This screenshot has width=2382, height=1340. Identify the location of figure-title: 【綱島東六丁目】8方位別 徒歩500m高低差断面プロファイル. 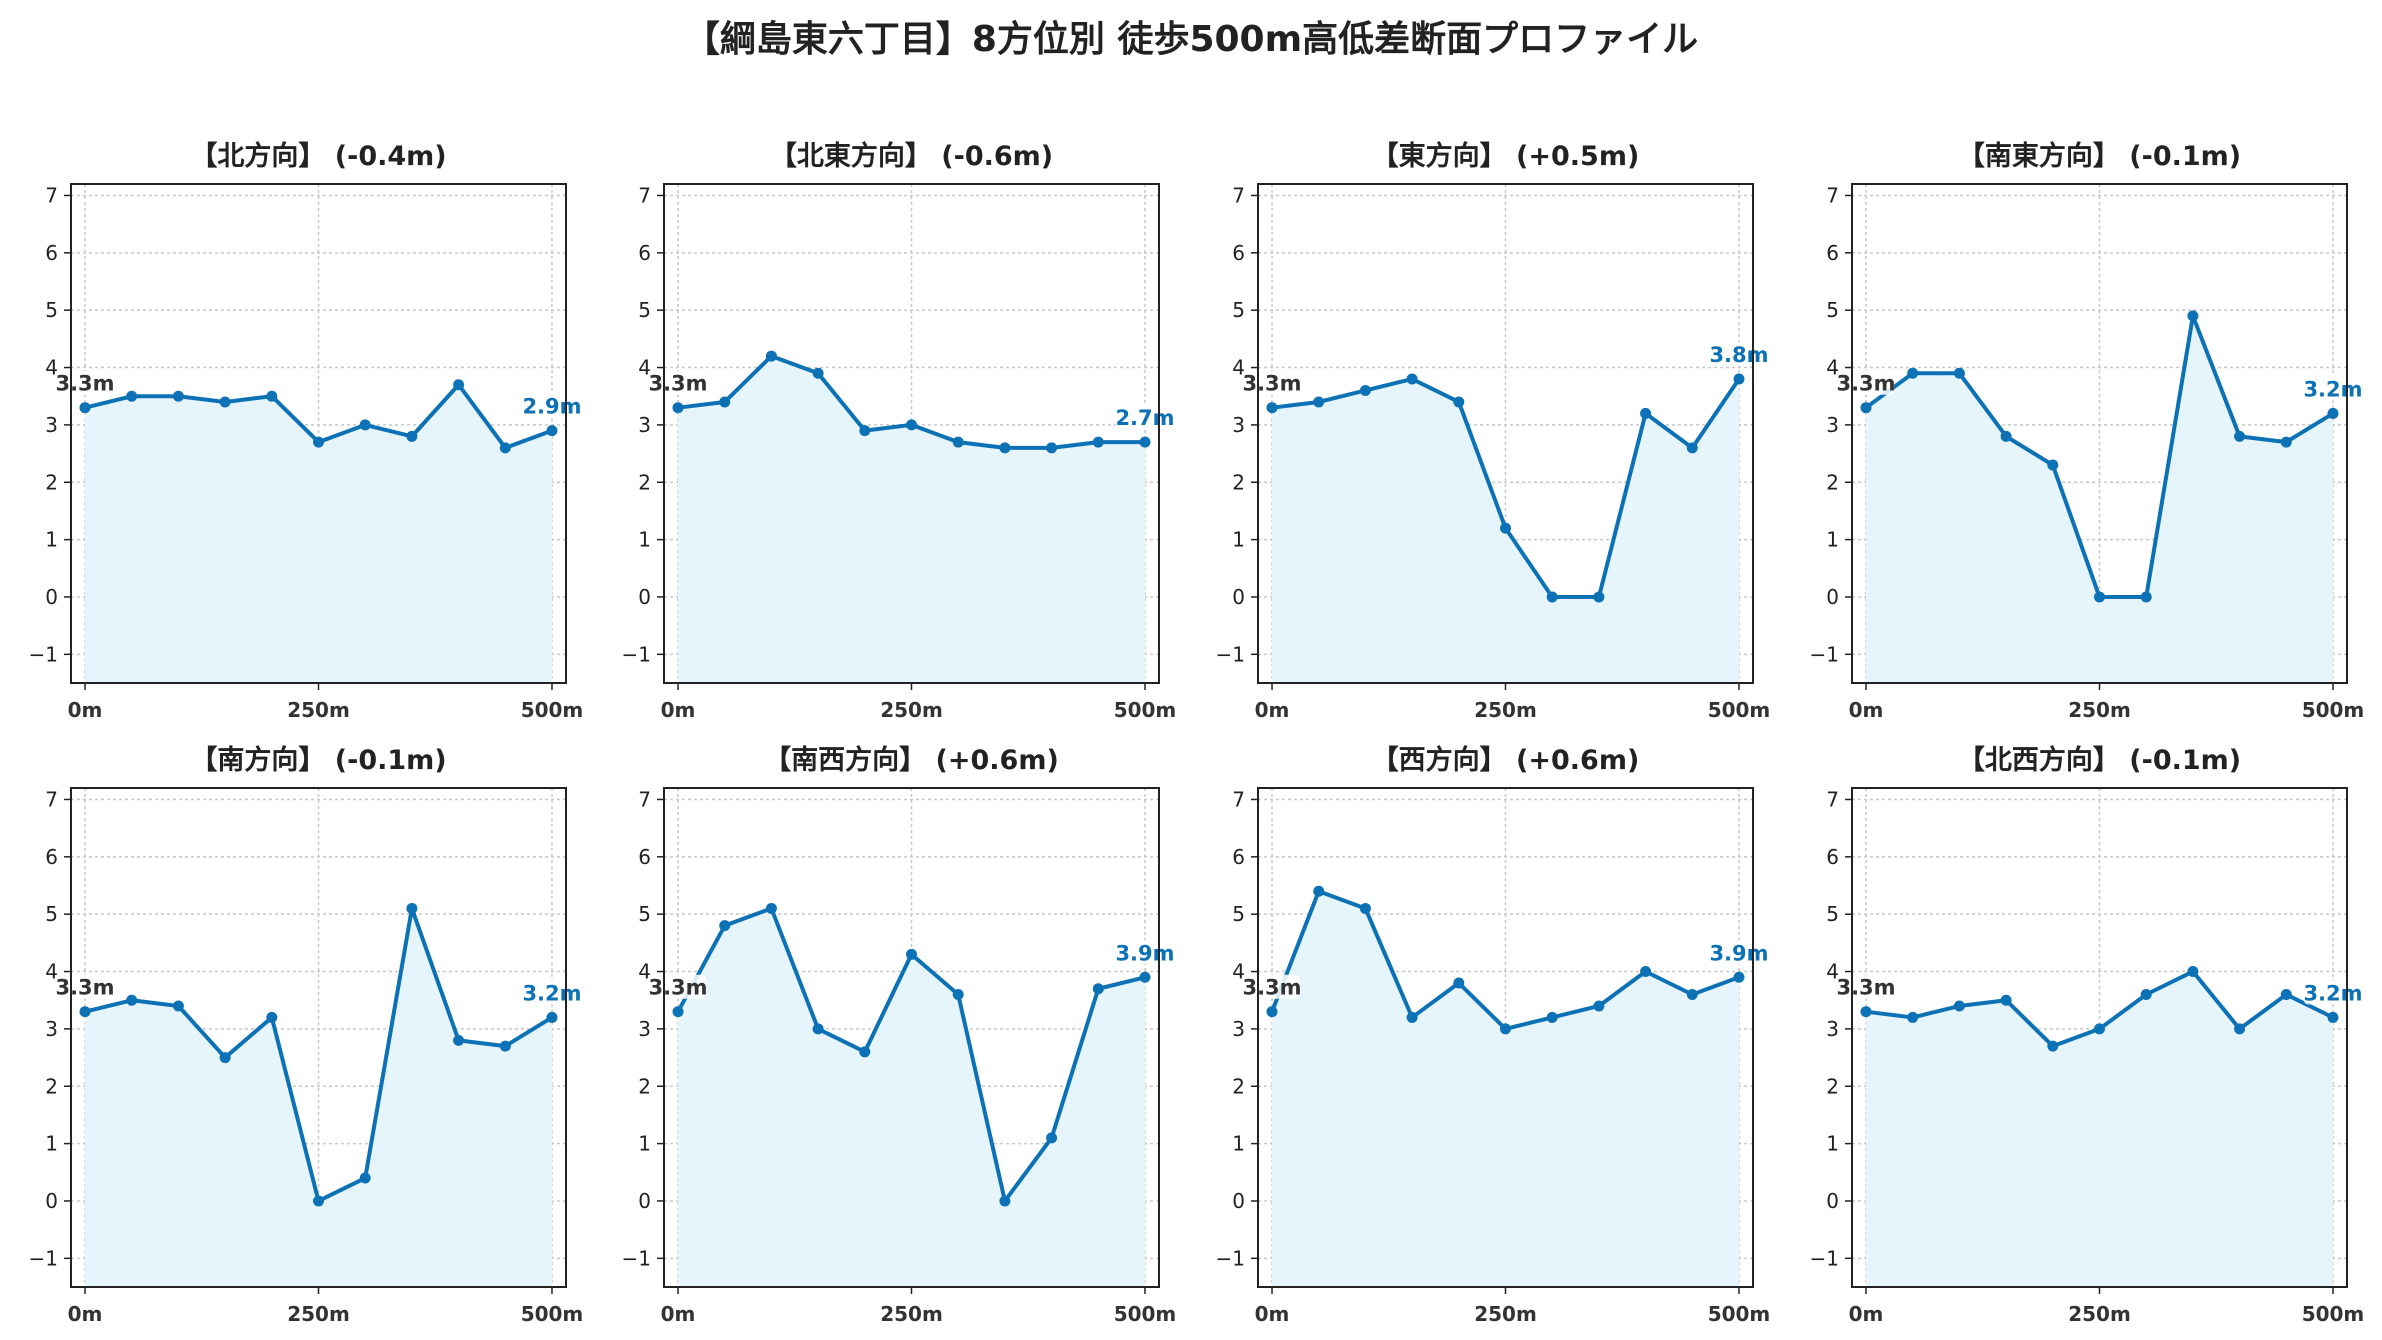
(1191, 39).